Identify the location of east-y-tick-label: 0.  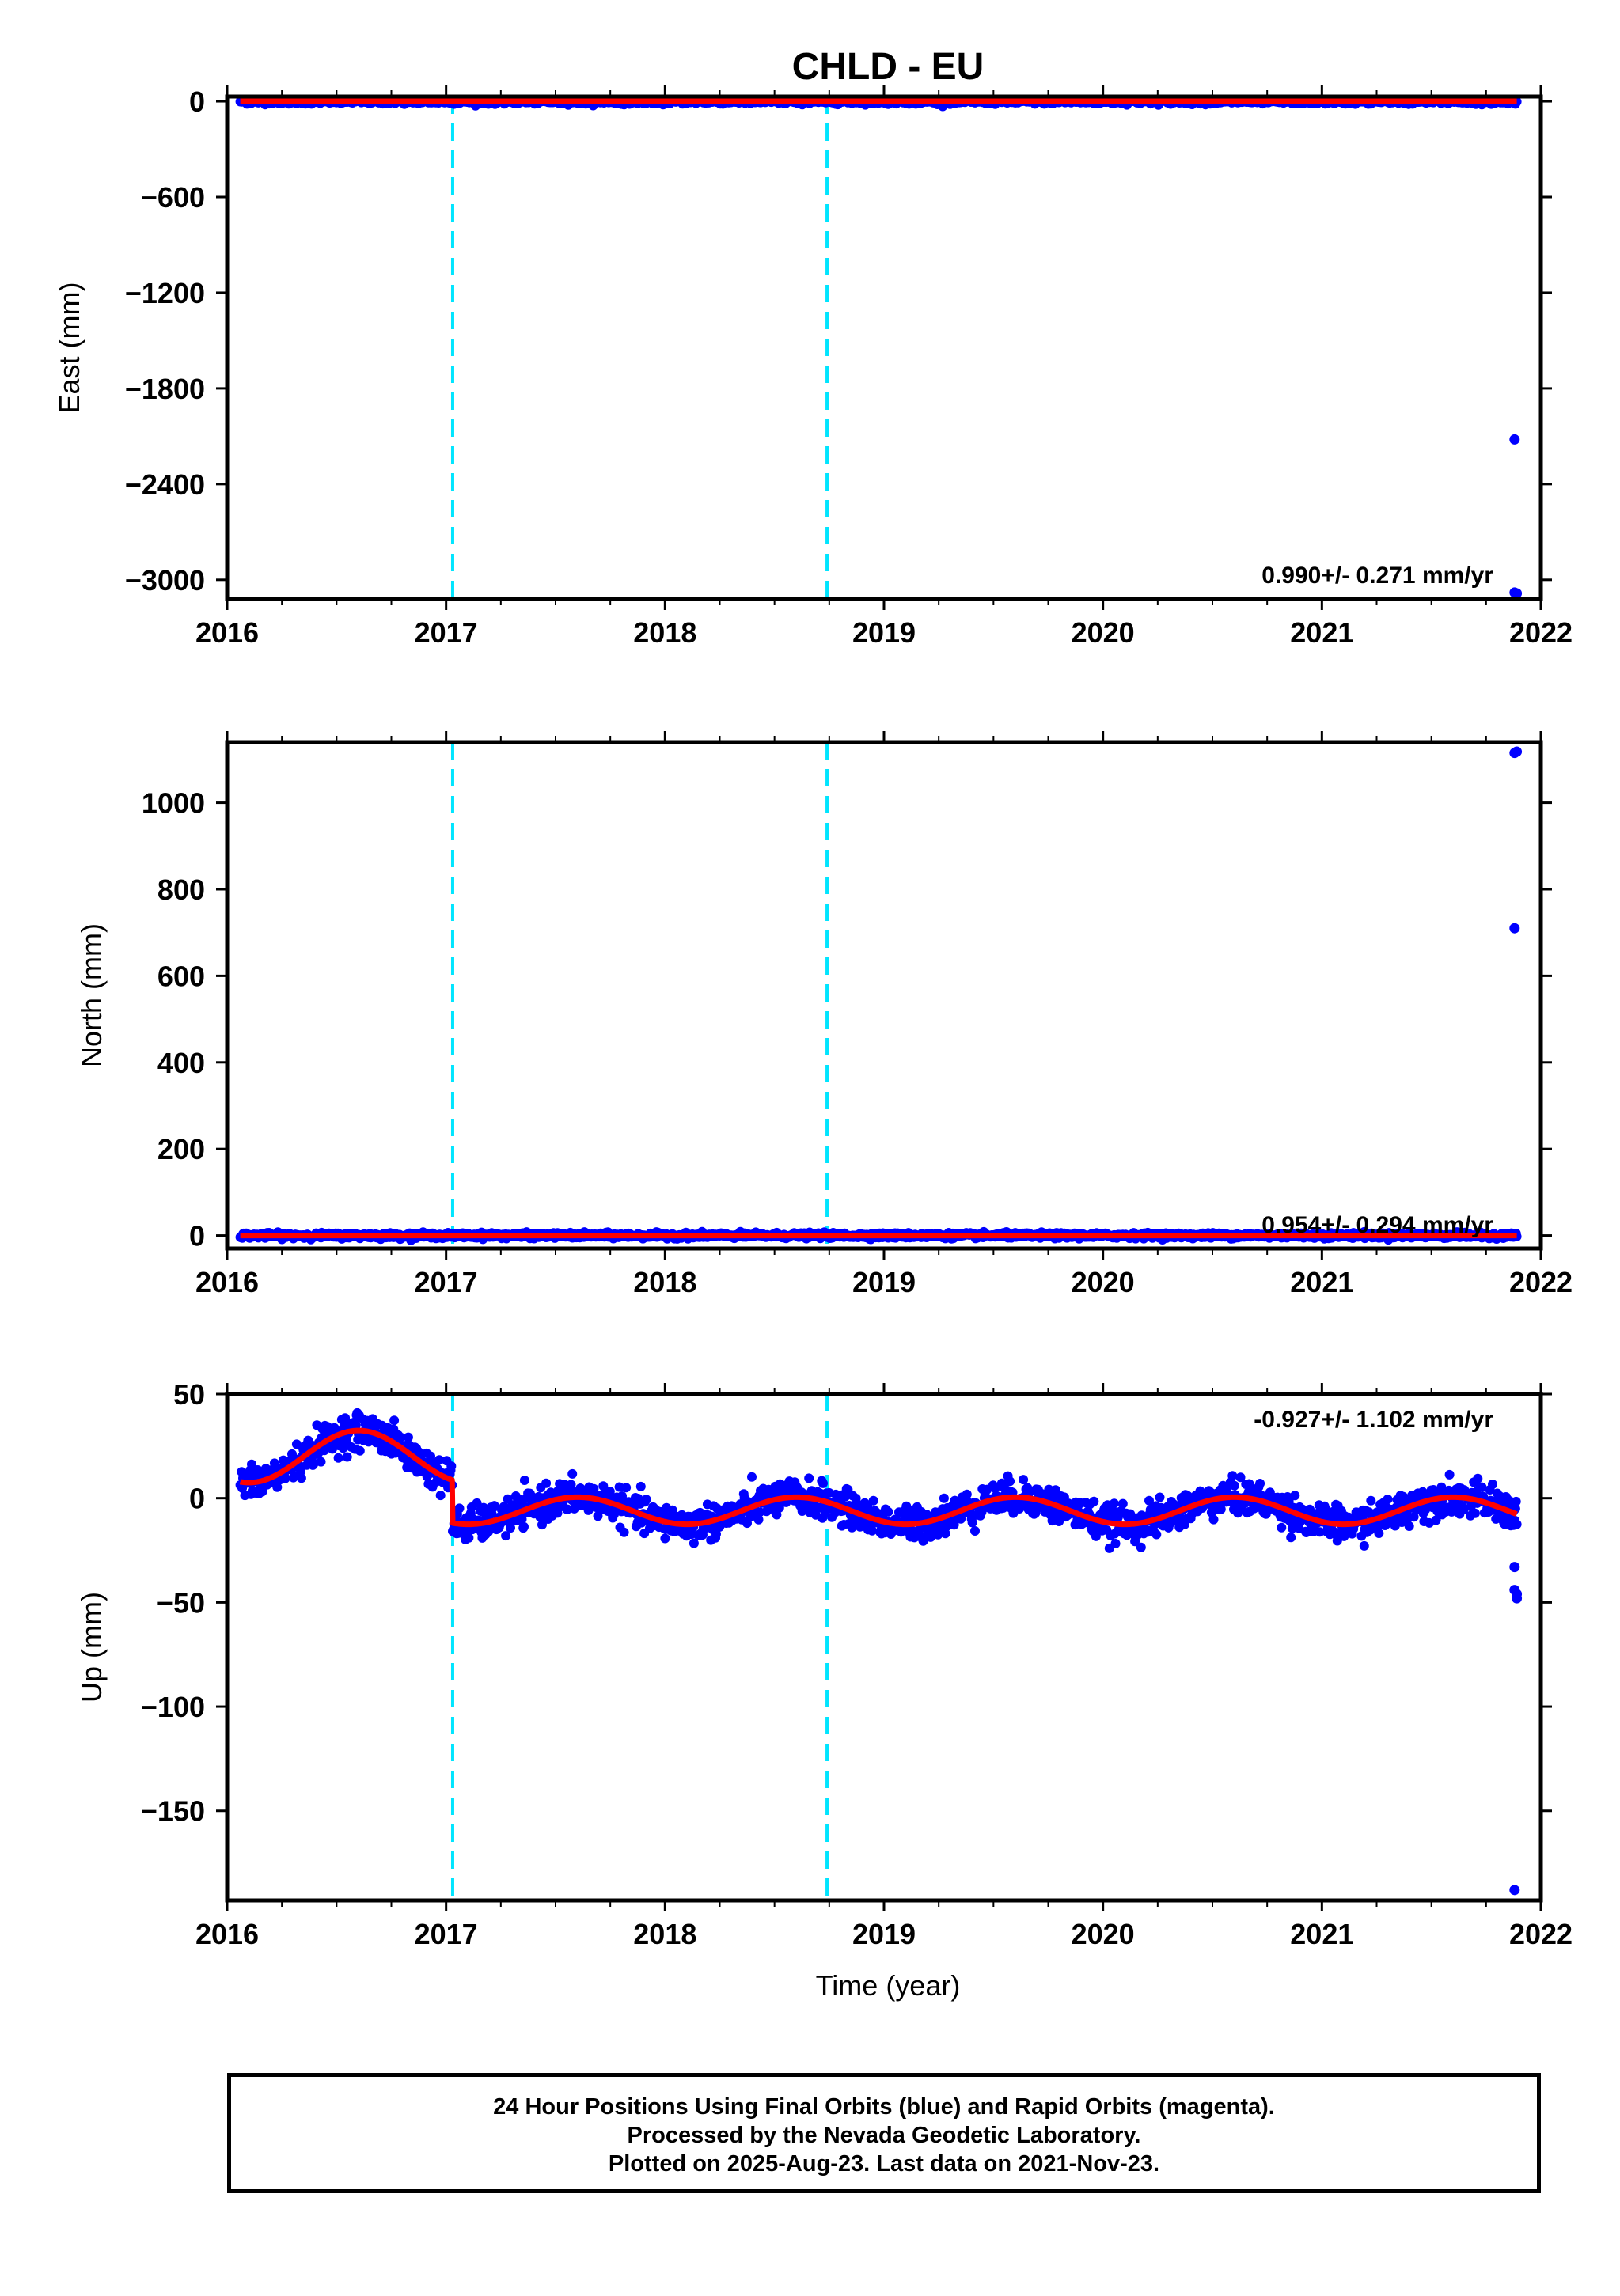
(197, 102).